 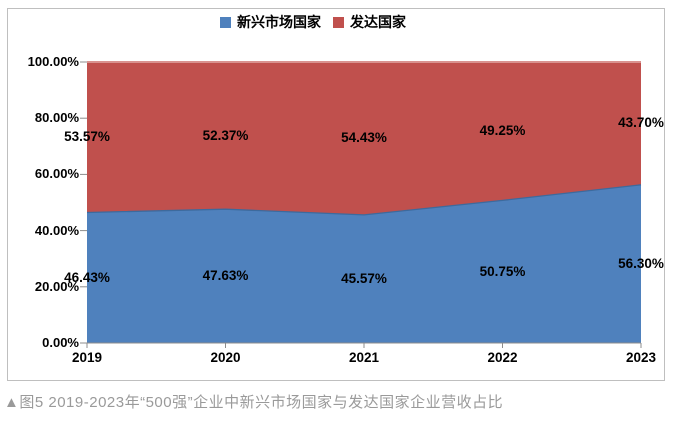 I want to click on chart-legend: 新兴市场国家 发达国家, so click(x=325, y=22).